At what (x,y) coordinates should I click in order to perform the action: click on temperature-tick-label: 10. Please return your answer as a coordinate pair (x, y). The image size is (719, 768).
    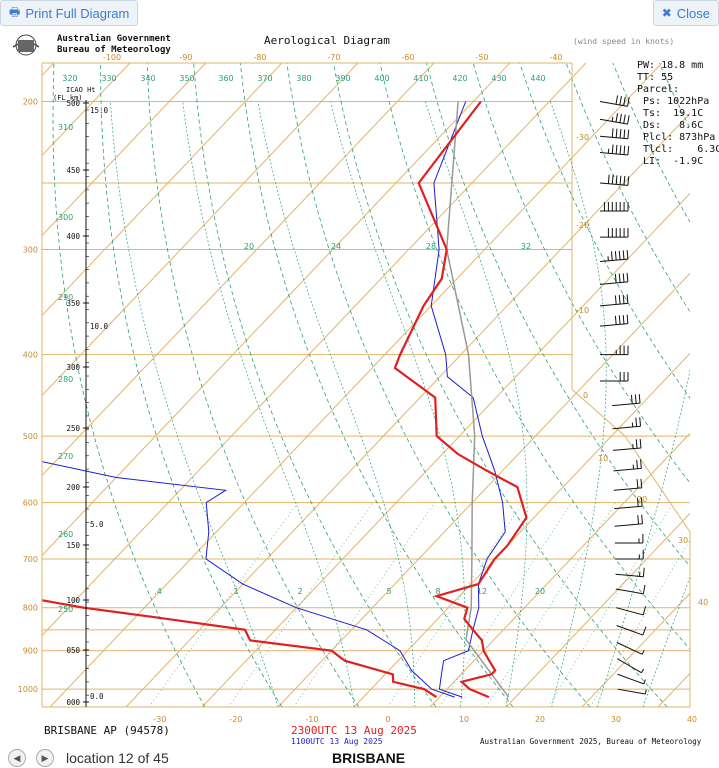
    Looking at the image, I should click on (464, 719).